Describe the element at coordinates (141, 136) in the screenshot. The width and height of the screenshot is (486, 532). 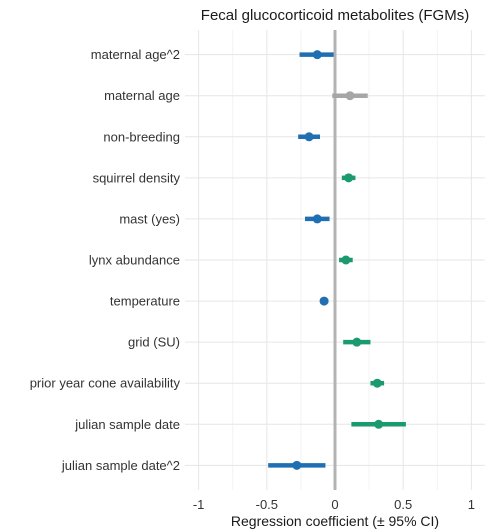
I see `y-tick-label: non-breeding` at that location.